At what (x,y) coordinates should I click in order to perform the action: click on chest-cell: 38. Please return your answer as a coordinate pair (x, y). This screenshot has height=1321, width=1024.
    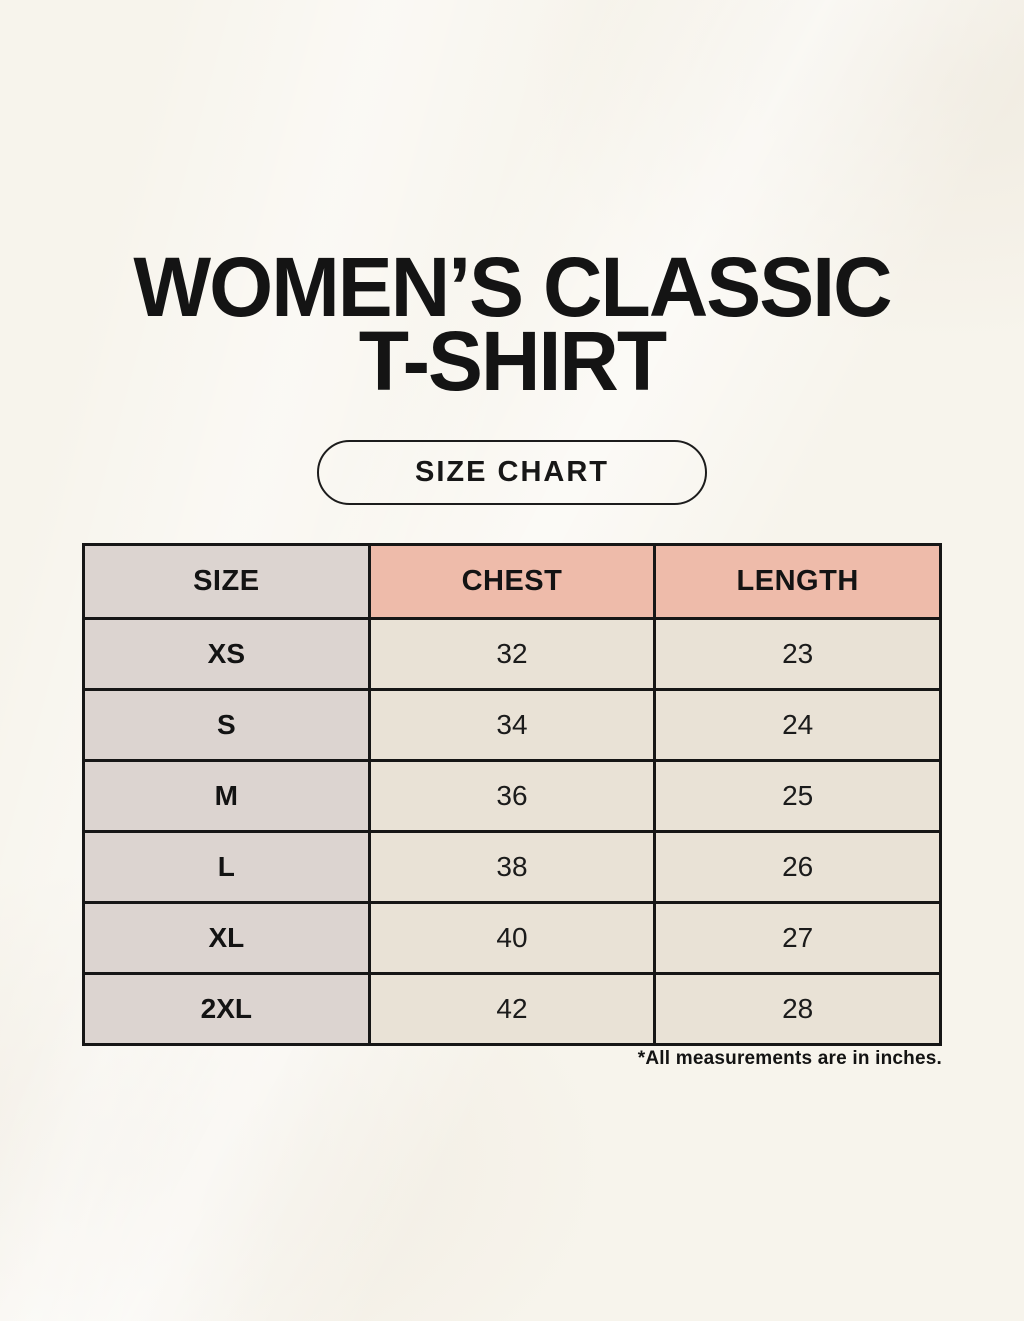
    Looking at the image, I should click on (512, 867).